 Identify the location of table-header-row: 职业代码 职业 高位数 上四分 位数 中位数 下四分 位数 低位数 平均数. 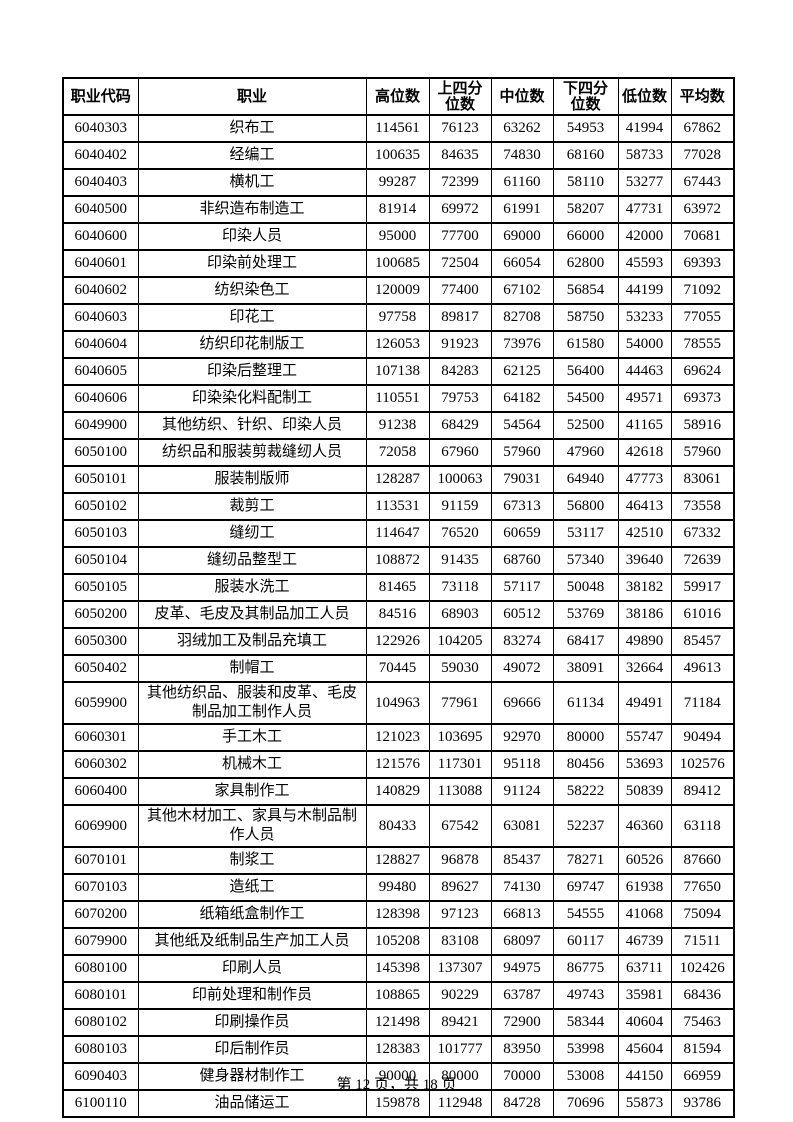
(398, 96).